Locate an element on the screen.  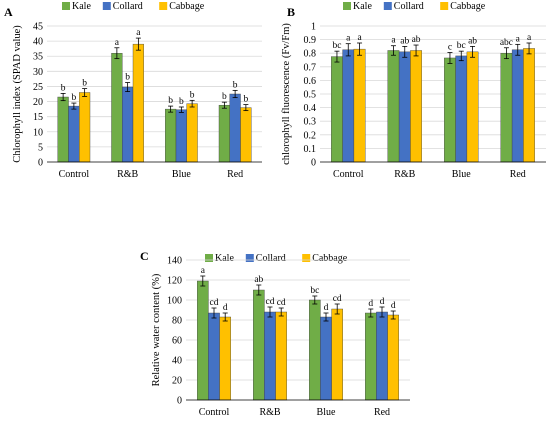
significance-letter: abc is located at coordinates (506, 43).